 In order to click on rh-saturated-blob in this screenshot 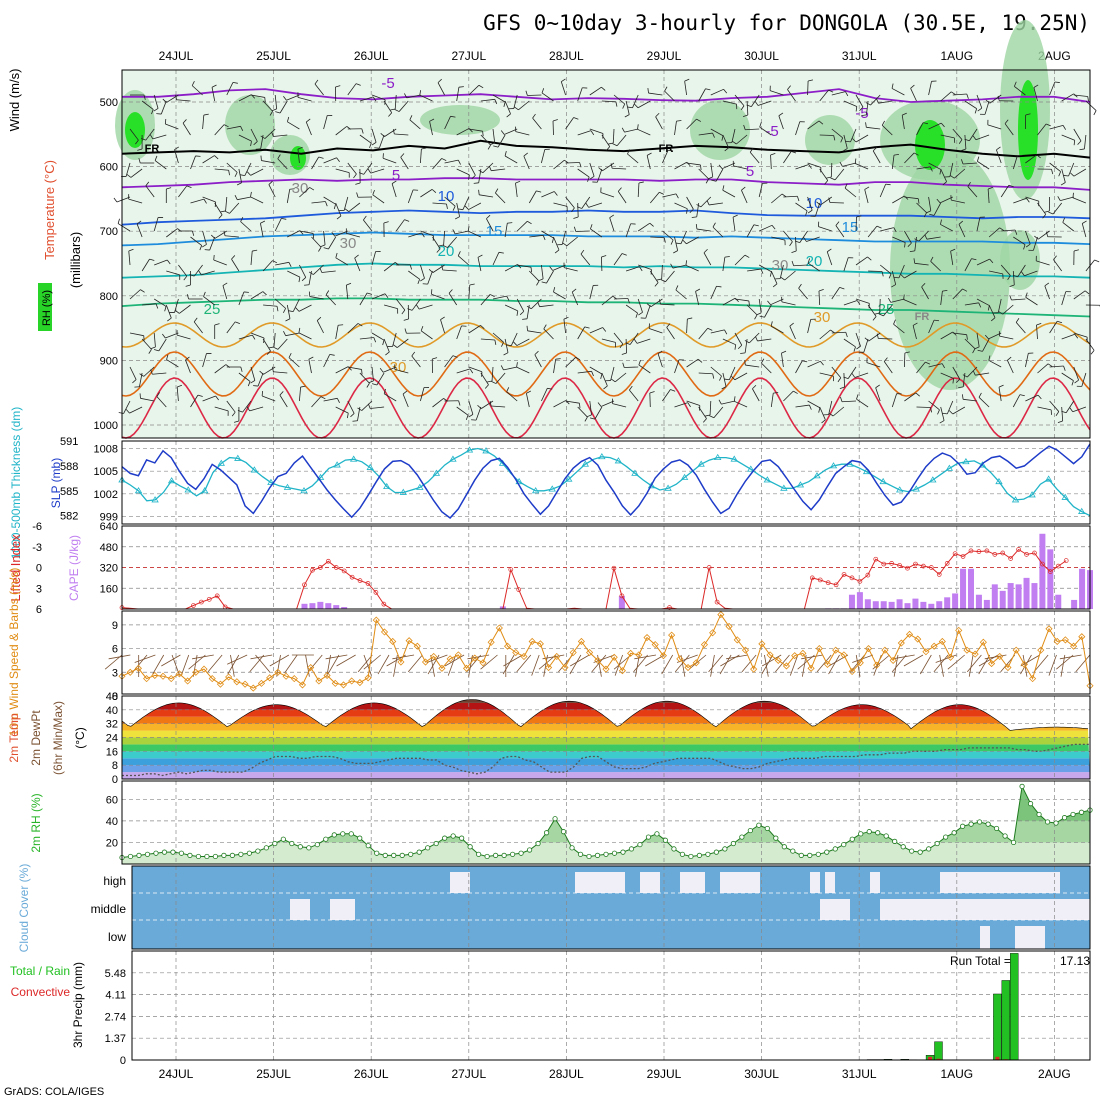, I will do `click(930, 145)`.